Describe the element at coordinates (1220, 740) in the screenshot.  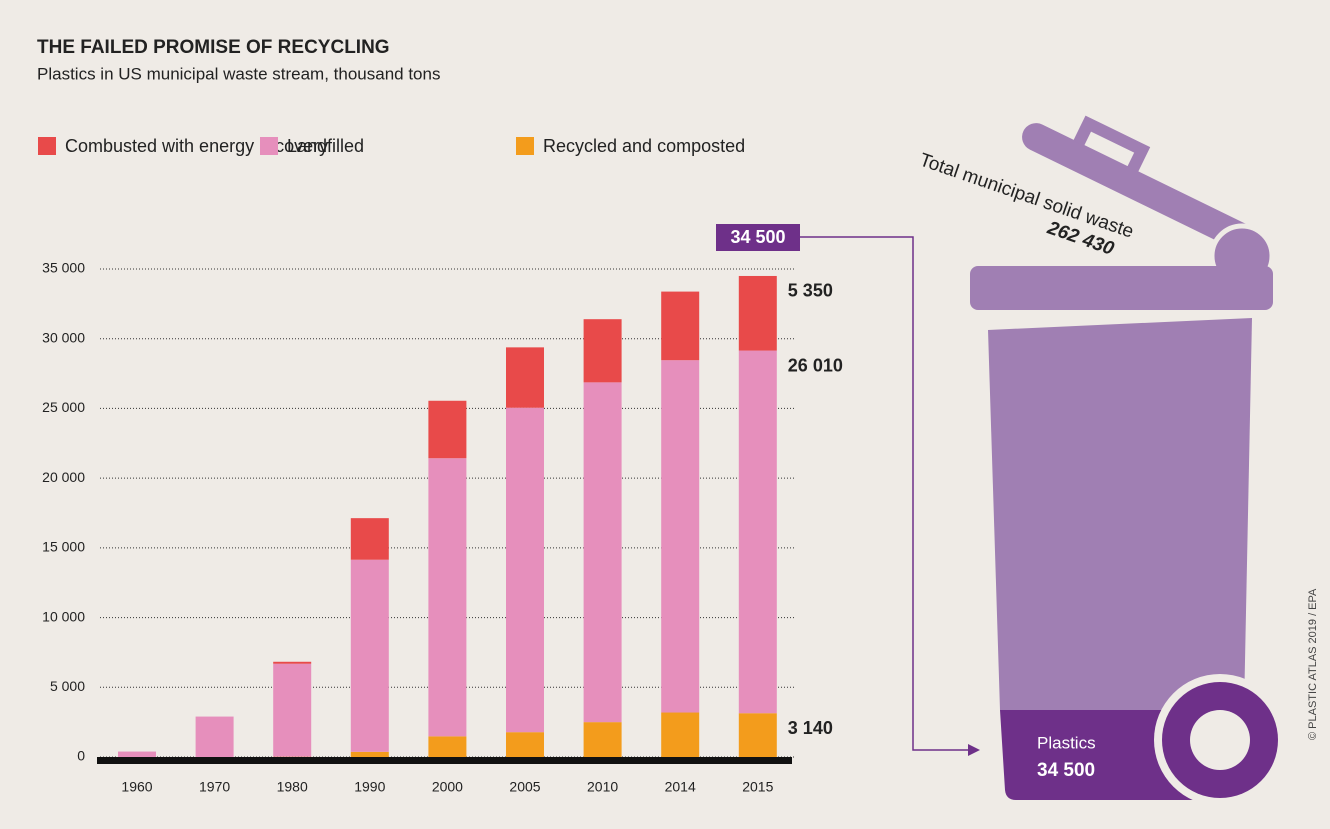
I see `wheel-hub` at that location.